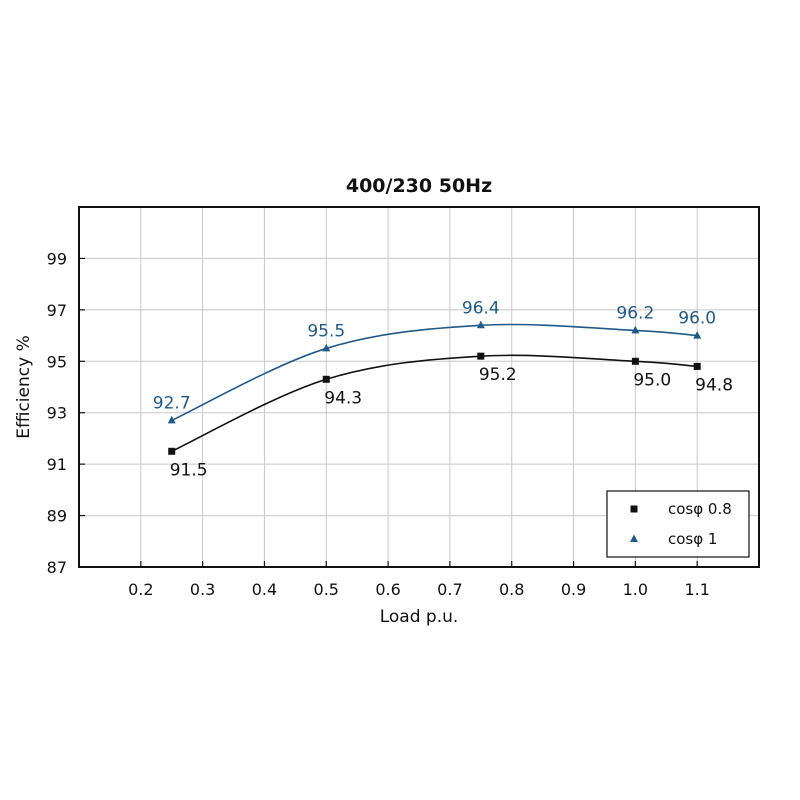 This screenshot has height=800, width=800. I want to click on y-tick-label: 89, so click(57, 516).